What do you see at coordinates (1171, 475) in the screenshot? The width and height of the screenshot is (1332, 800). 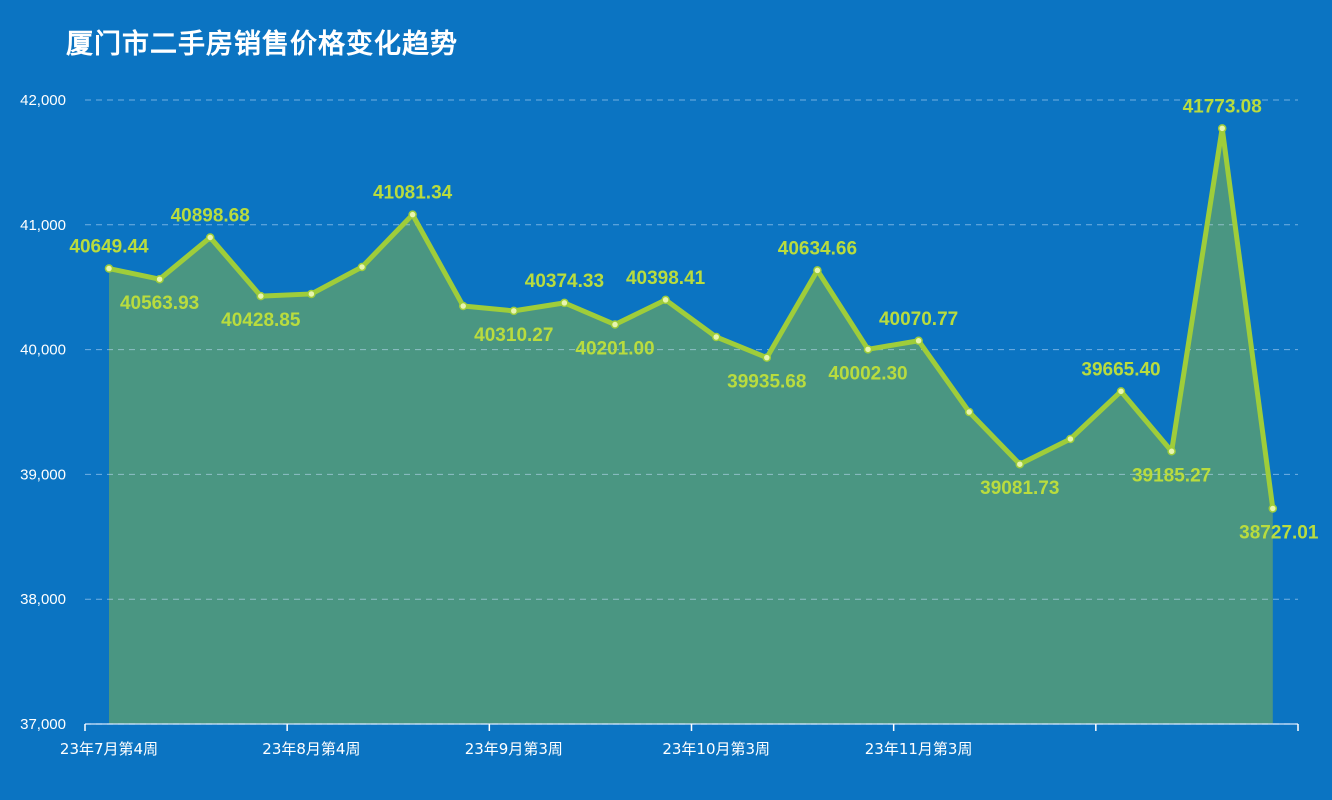 I see `data-label: 39185.27` at bounding box center [1171, 475].